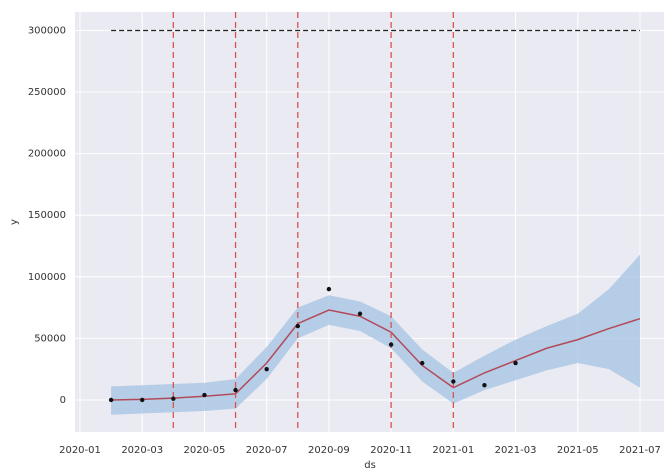 Image resolution: width=664 pixels, height=475 pixels. I want to click on y-axis-label: y, so click(14, 222).